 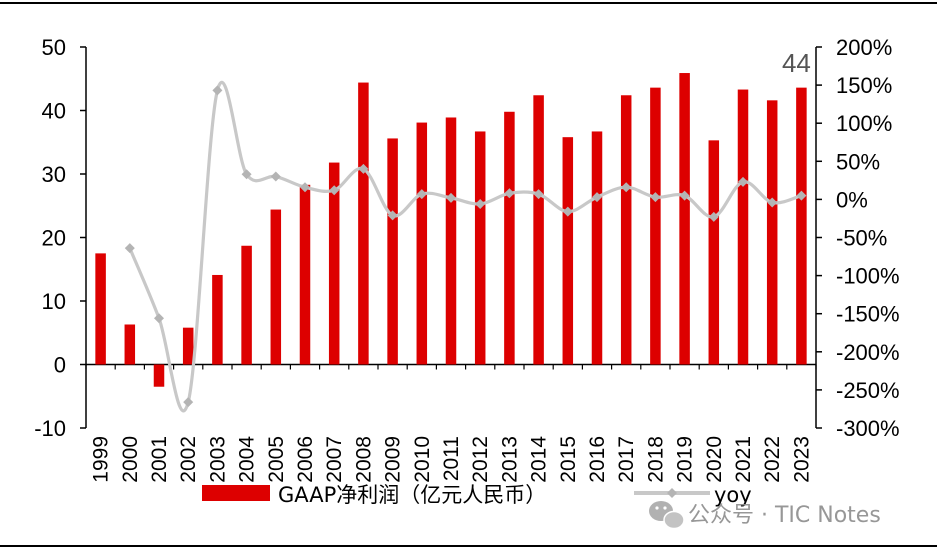 I want to click on yoy-point-2014, so click(x=538, y=194).